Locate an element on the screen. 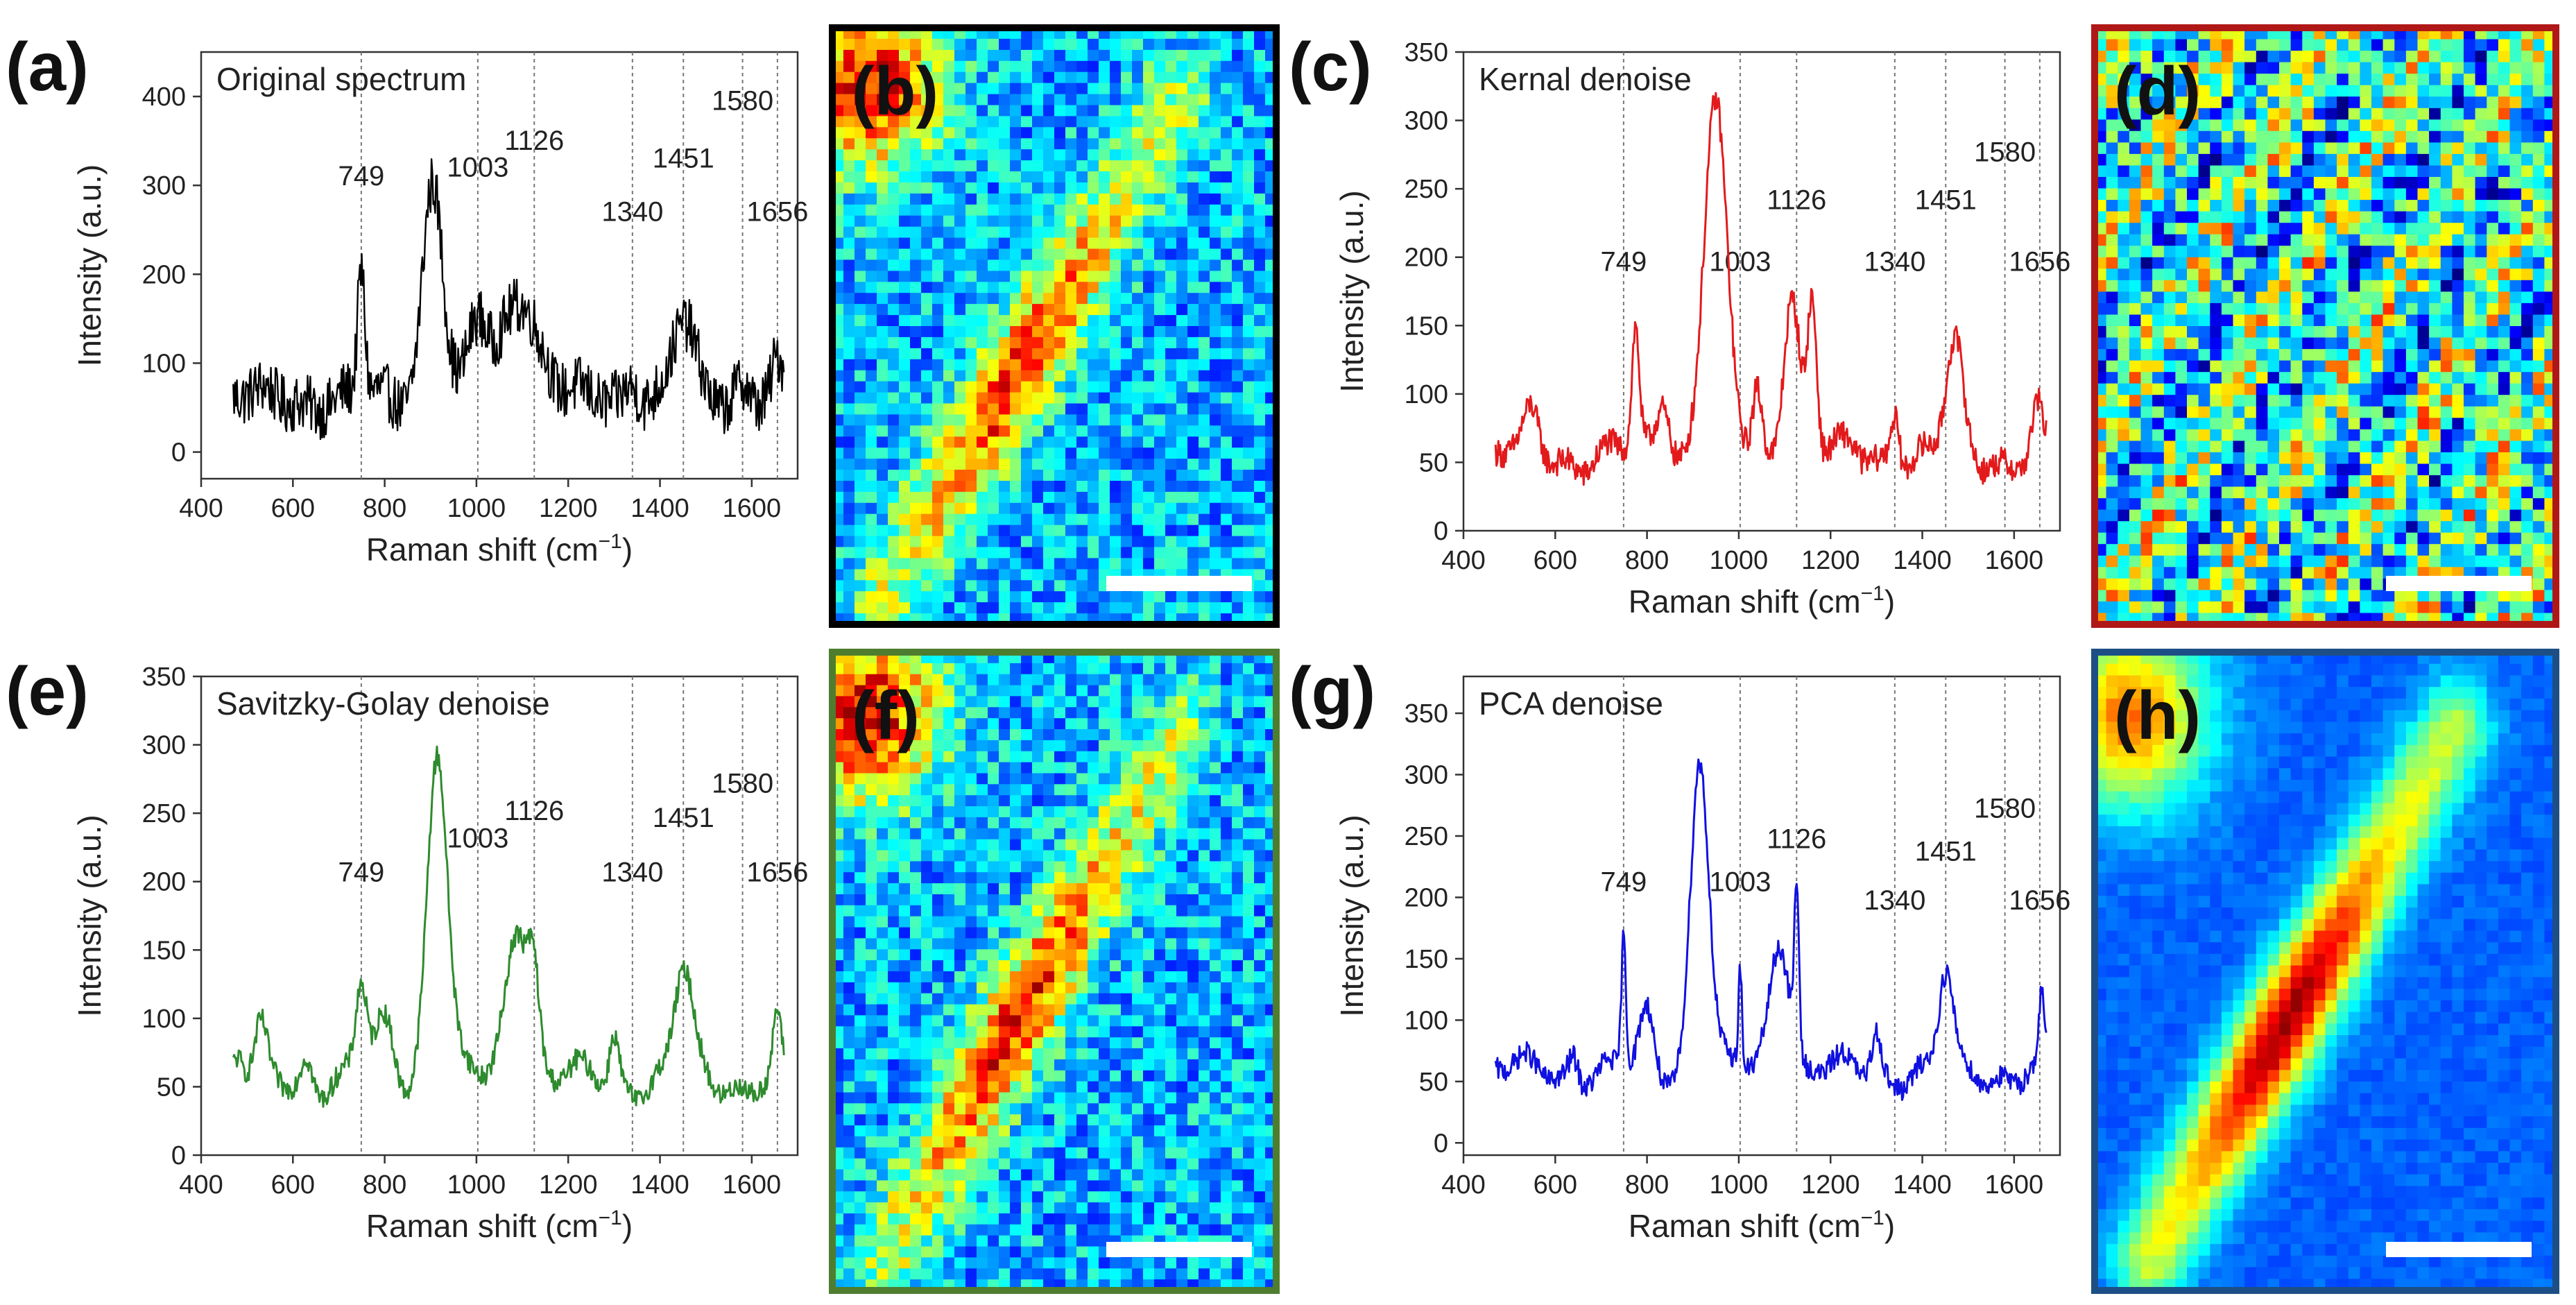 The image size is (2576, 1305). chart-title: Kernal denoise is located at coordinates (1585, 79).